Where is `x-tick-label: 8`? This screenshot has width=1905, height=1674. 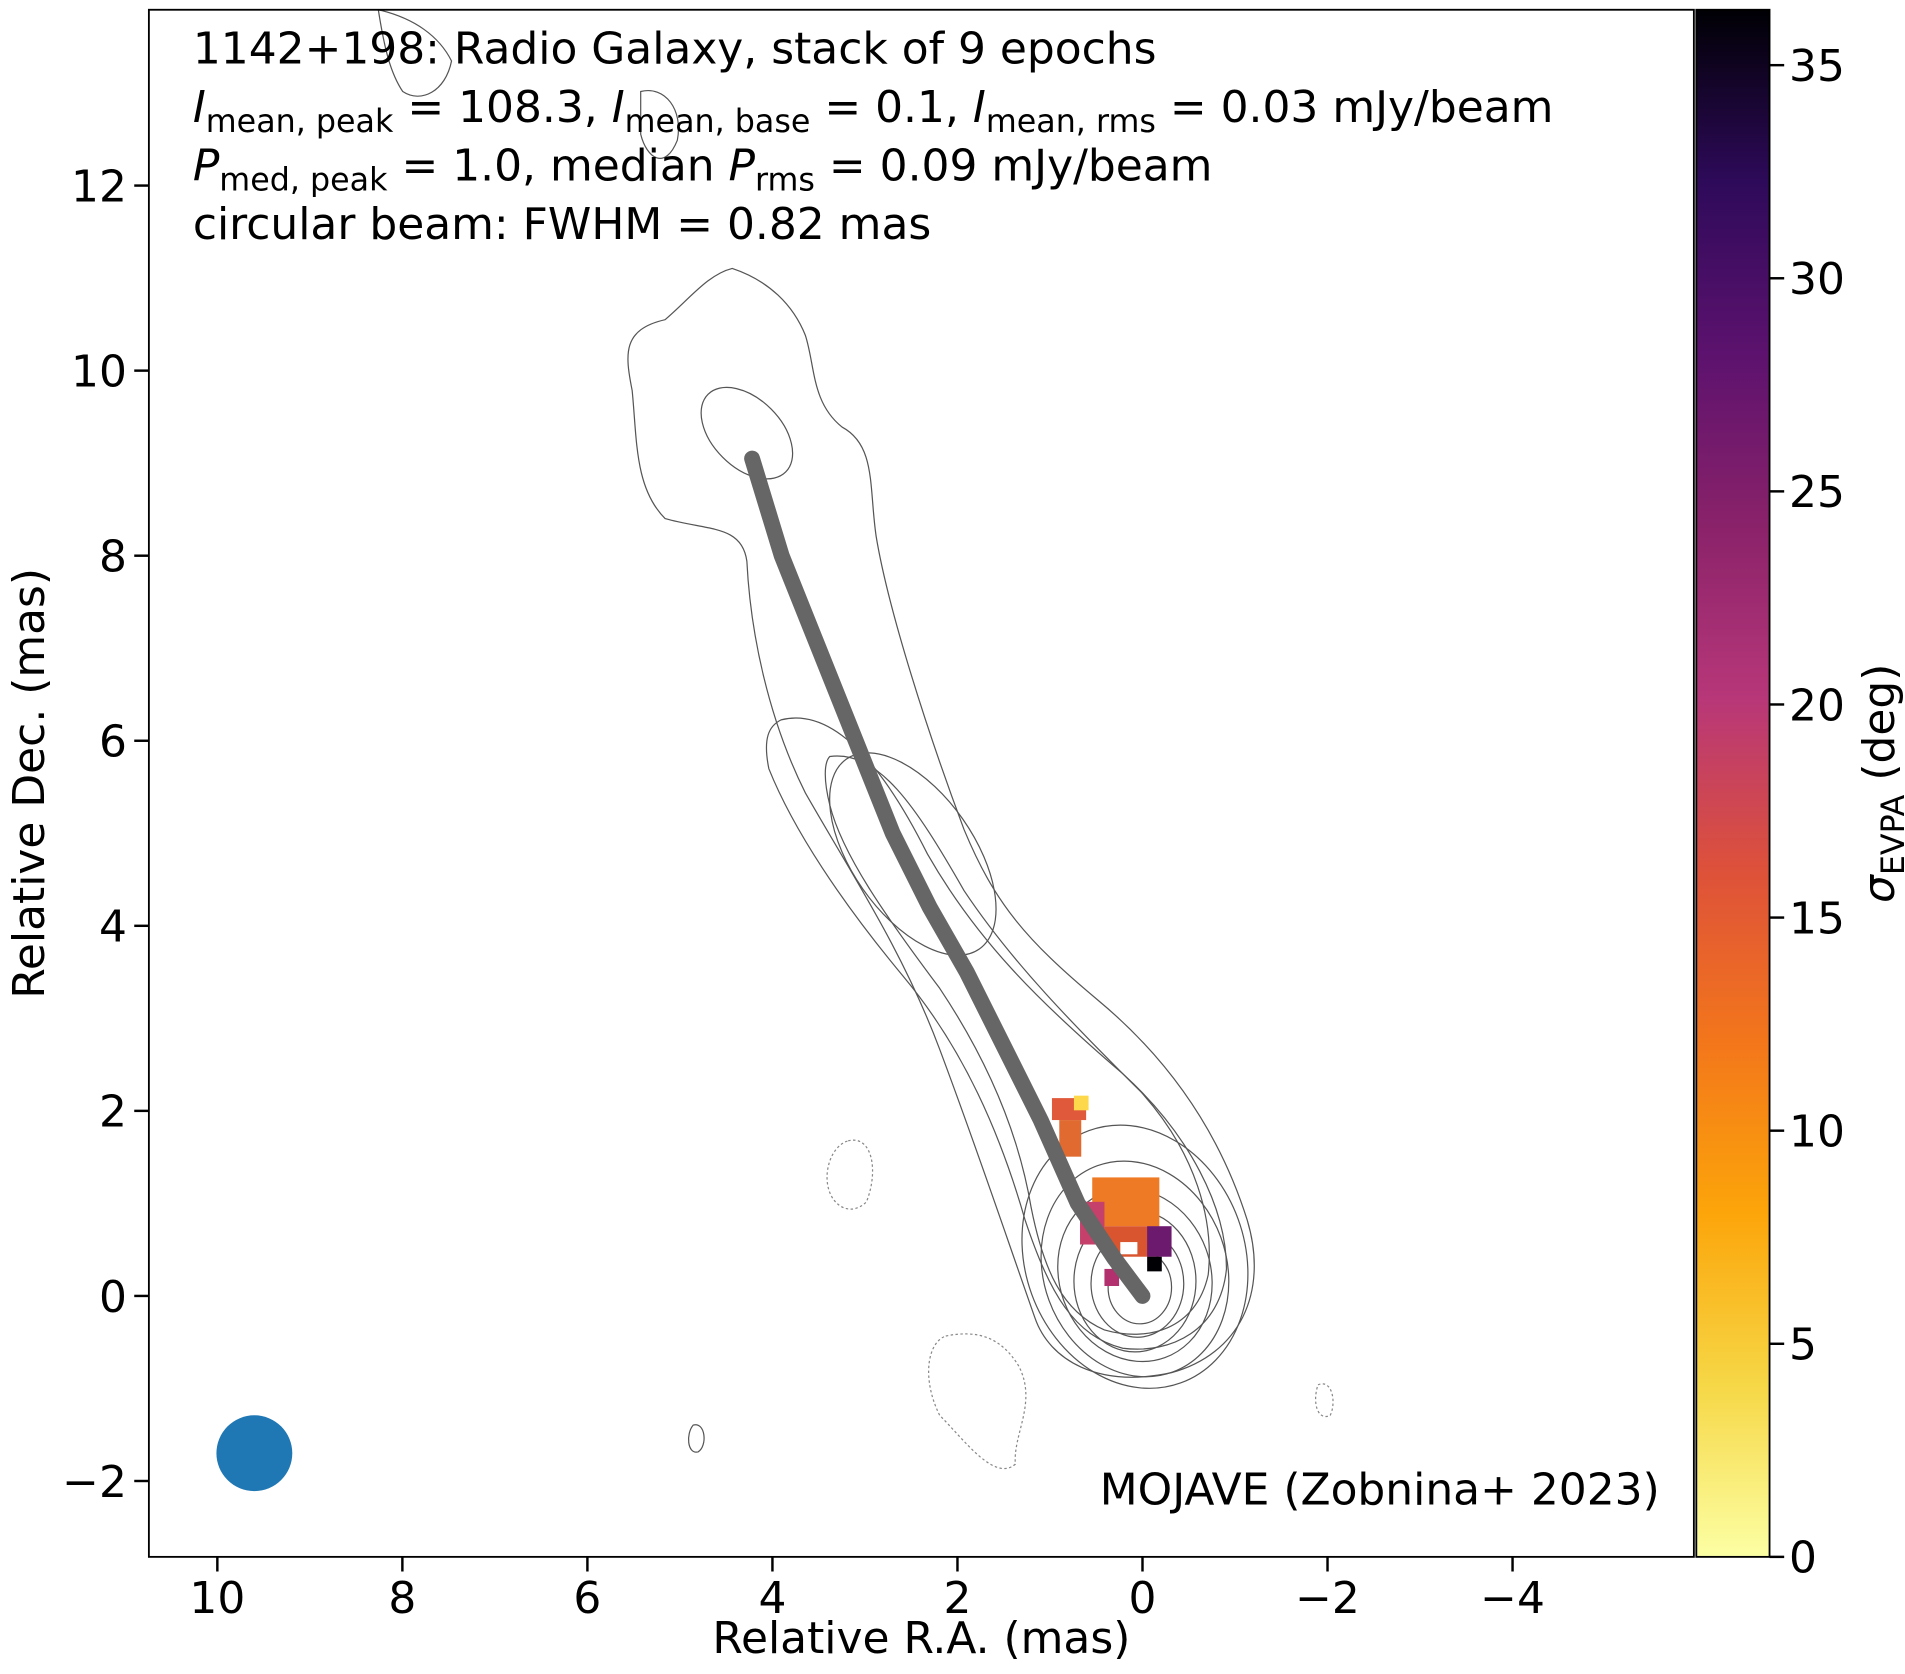
x-tick-label: 8 is located at coordinates (402, 1598).